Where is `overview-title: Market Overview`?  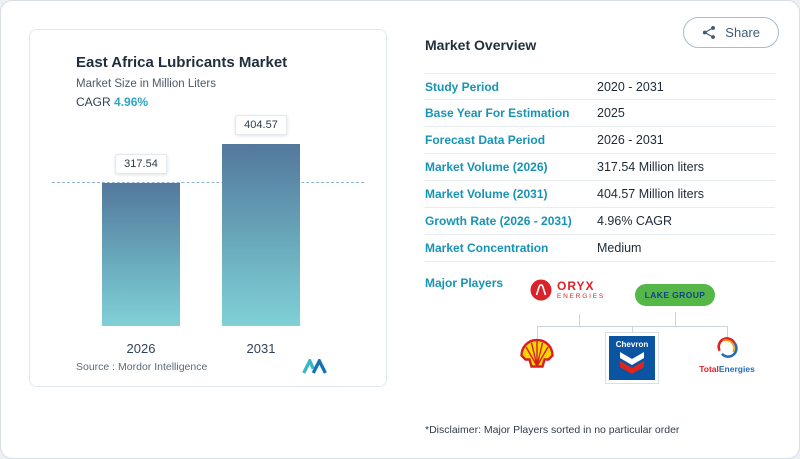 overview-title: Market Overview is located at coordinates (481, 45).